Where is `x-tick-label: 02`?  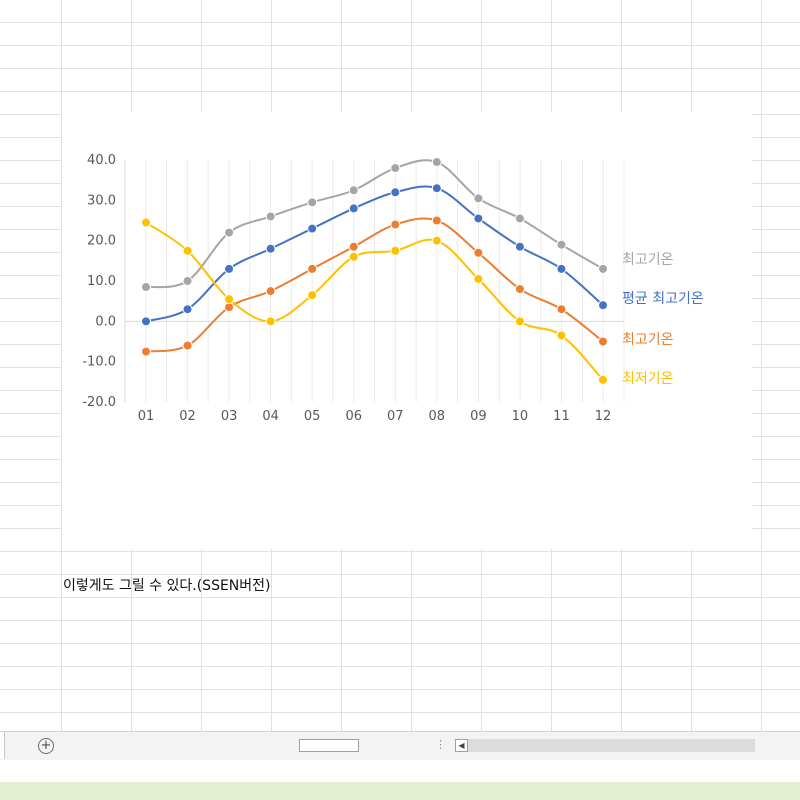 x-tick-label: 02 is located at coordinates (187, 416).